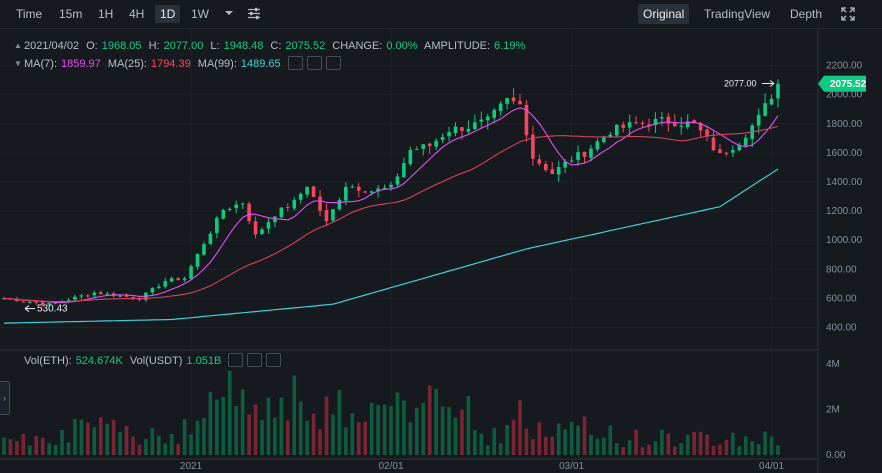 This screenshot has width=882, height=473. I want to click on date-tick-label: 04/01, so click(771, 466).